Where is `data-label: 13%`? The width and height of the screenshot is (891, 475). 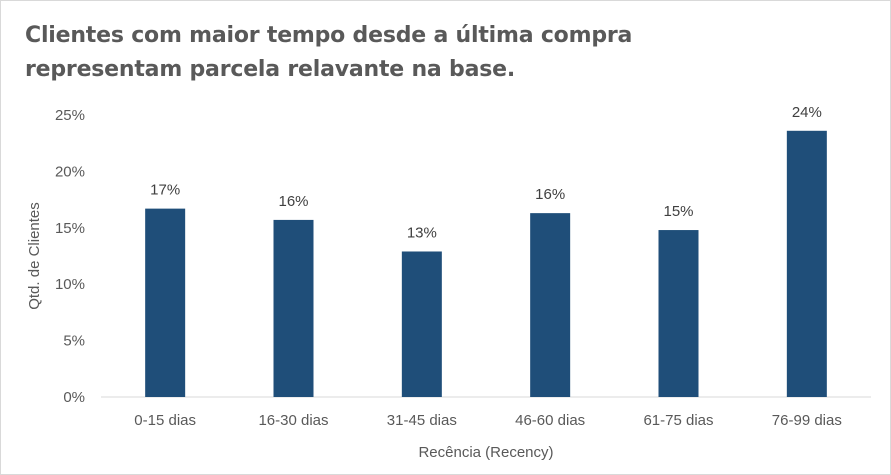
data-label: 13% is located at coordinates (422, 232).